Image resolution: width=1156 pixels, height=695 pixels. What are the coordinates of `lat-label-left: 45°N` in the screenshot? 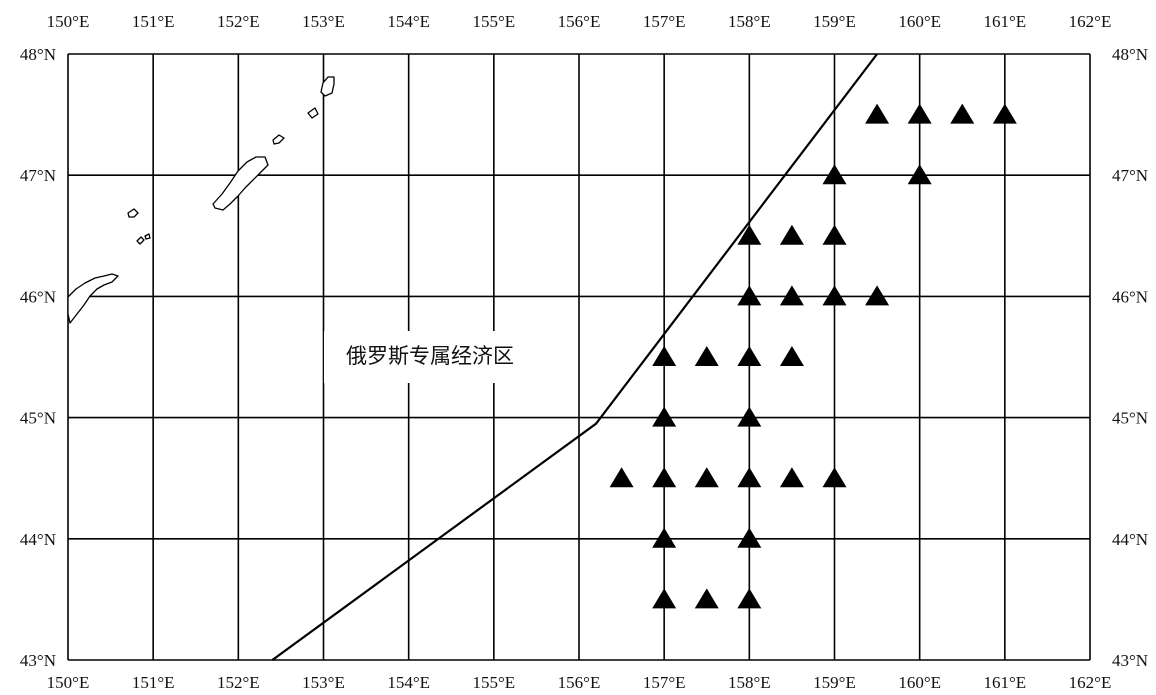 It's located at (38, 418).